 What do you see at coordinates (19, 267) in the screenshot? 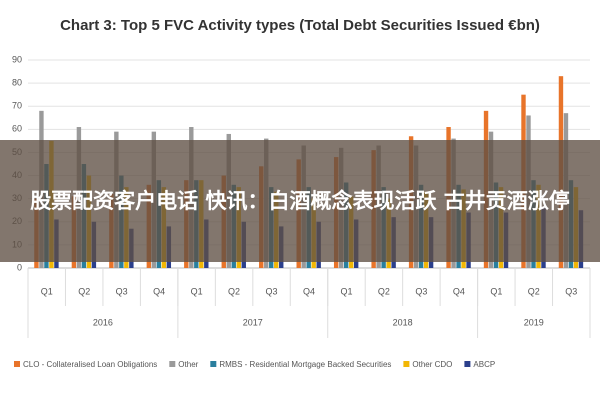
I see `y-tick-label: 0` at bounding box center [19, 267].